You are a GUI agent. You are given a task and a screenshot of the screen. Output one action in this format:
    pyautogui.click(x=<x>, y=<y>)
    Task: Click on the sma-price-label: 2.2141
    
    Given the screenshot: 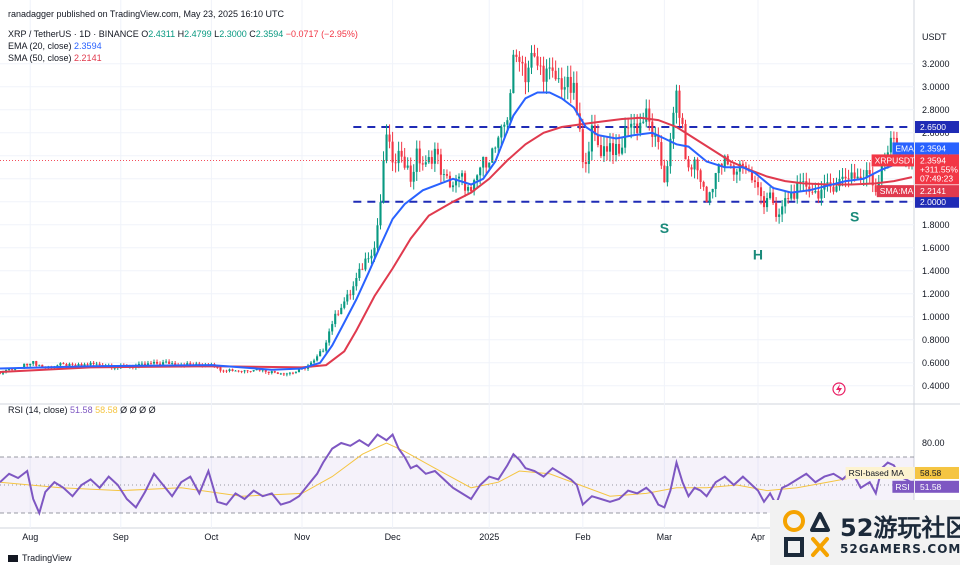 What is the action you would take?
    pyautogui.click(x=937, y=191)
    